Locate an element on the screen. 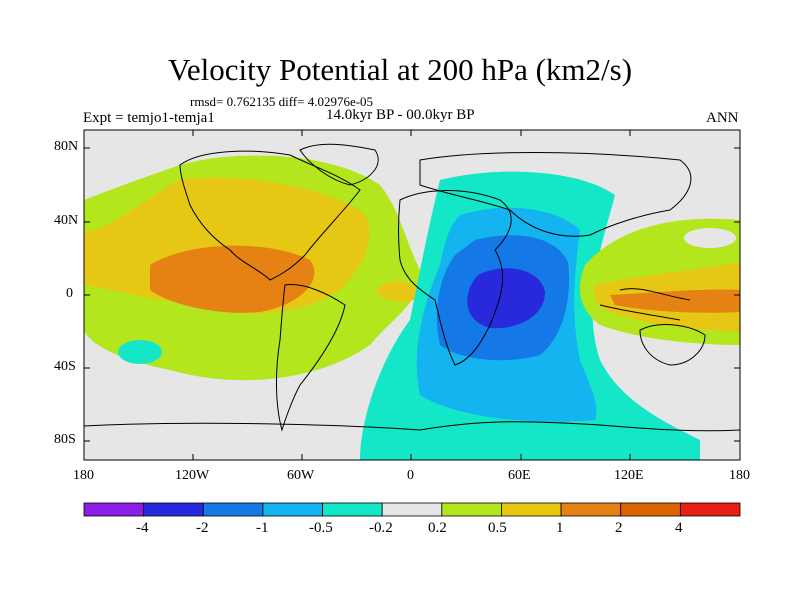  lon-label: 60W is located at coordinates (301, 475).